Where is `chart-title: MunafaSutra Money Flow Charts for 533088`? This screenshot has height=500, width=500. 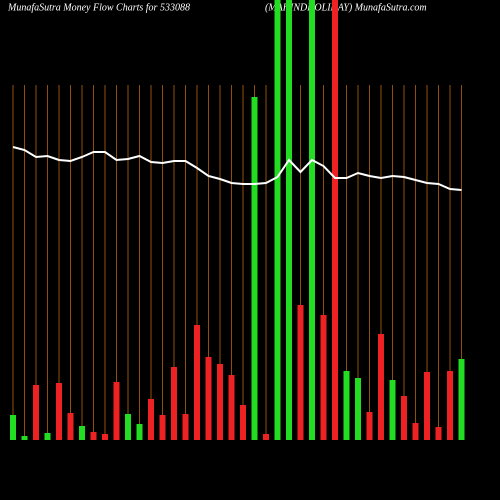
chart-title: MunafaSutra Money Flow Charts for 533088 is located at coordinates (98, 7).